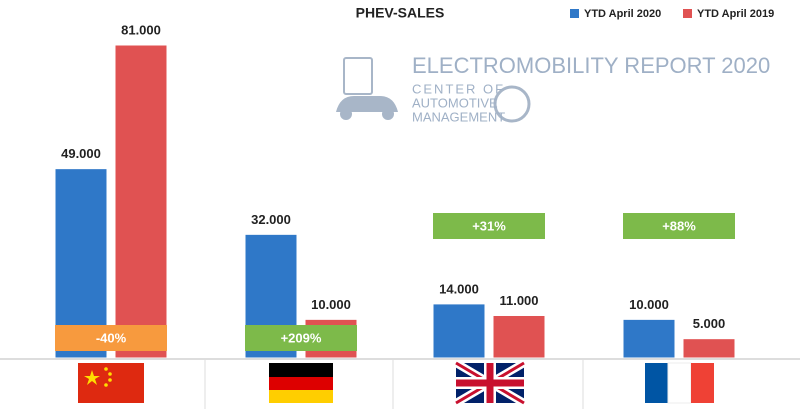  Describe the element at coordinates (518, 300) in the screenshot. I see `value-label: 11.000` at that location.